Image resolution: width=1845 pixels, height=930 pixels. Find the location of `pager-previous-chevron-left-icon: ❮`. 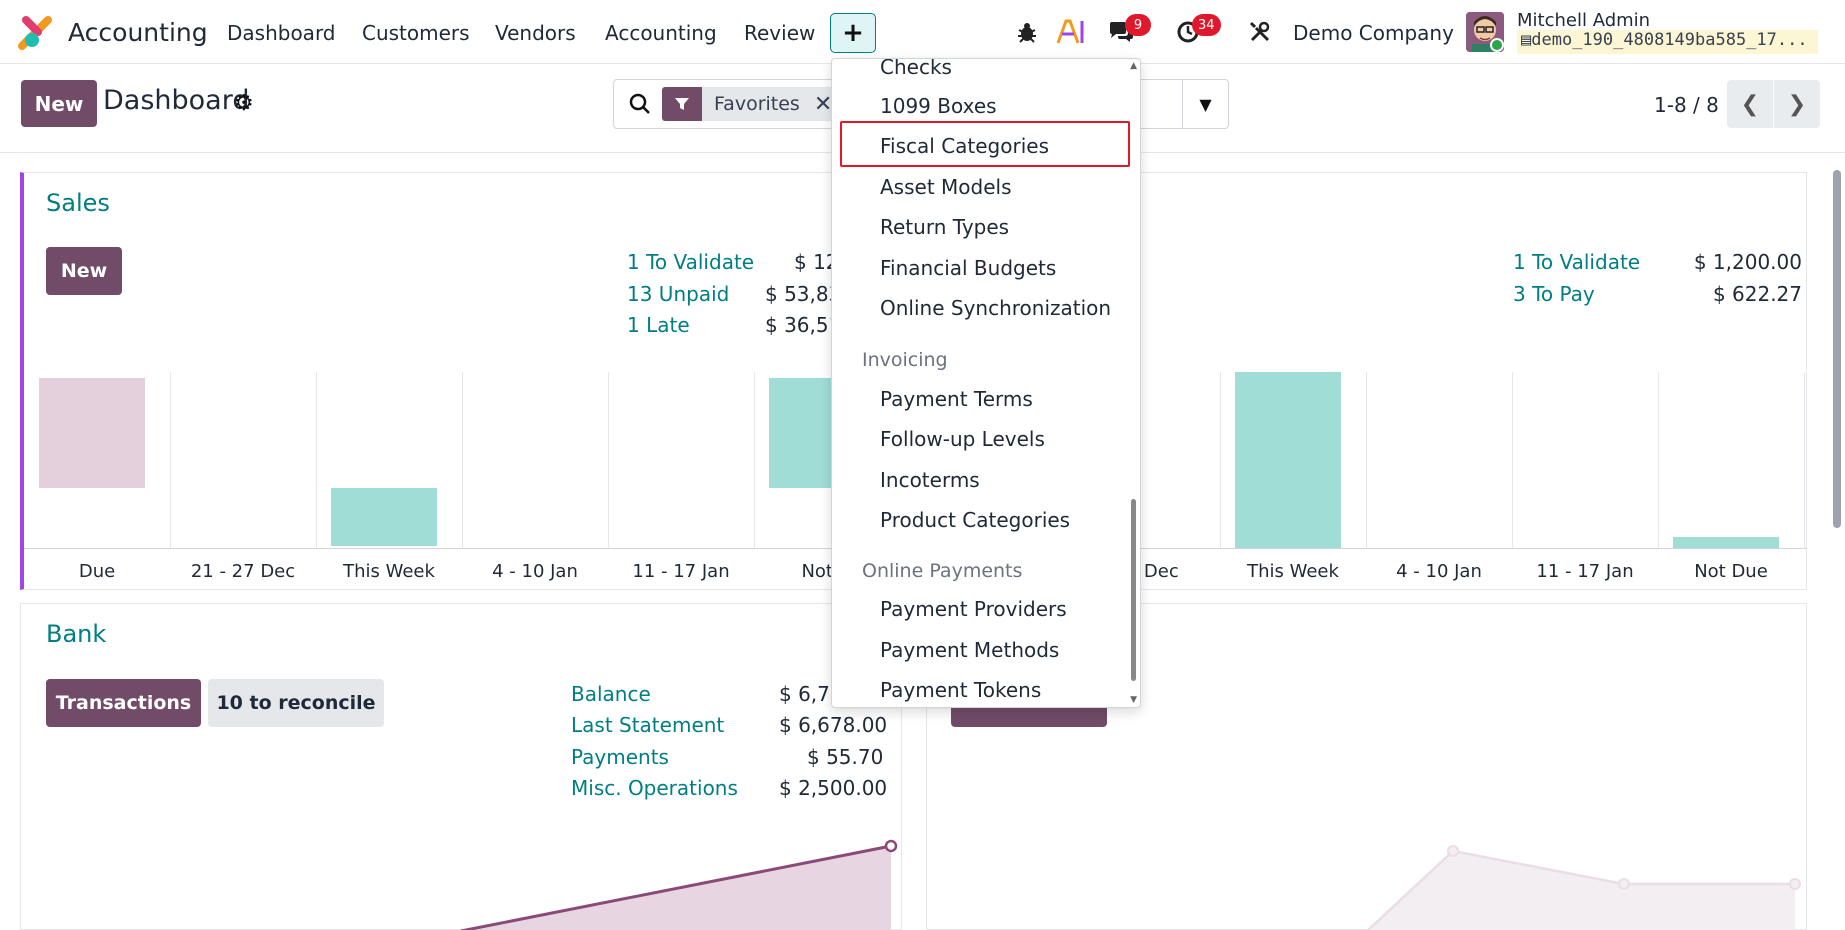

pager-previous-chevron-left-icon: ❮ is located at coordinates (1750, 104).